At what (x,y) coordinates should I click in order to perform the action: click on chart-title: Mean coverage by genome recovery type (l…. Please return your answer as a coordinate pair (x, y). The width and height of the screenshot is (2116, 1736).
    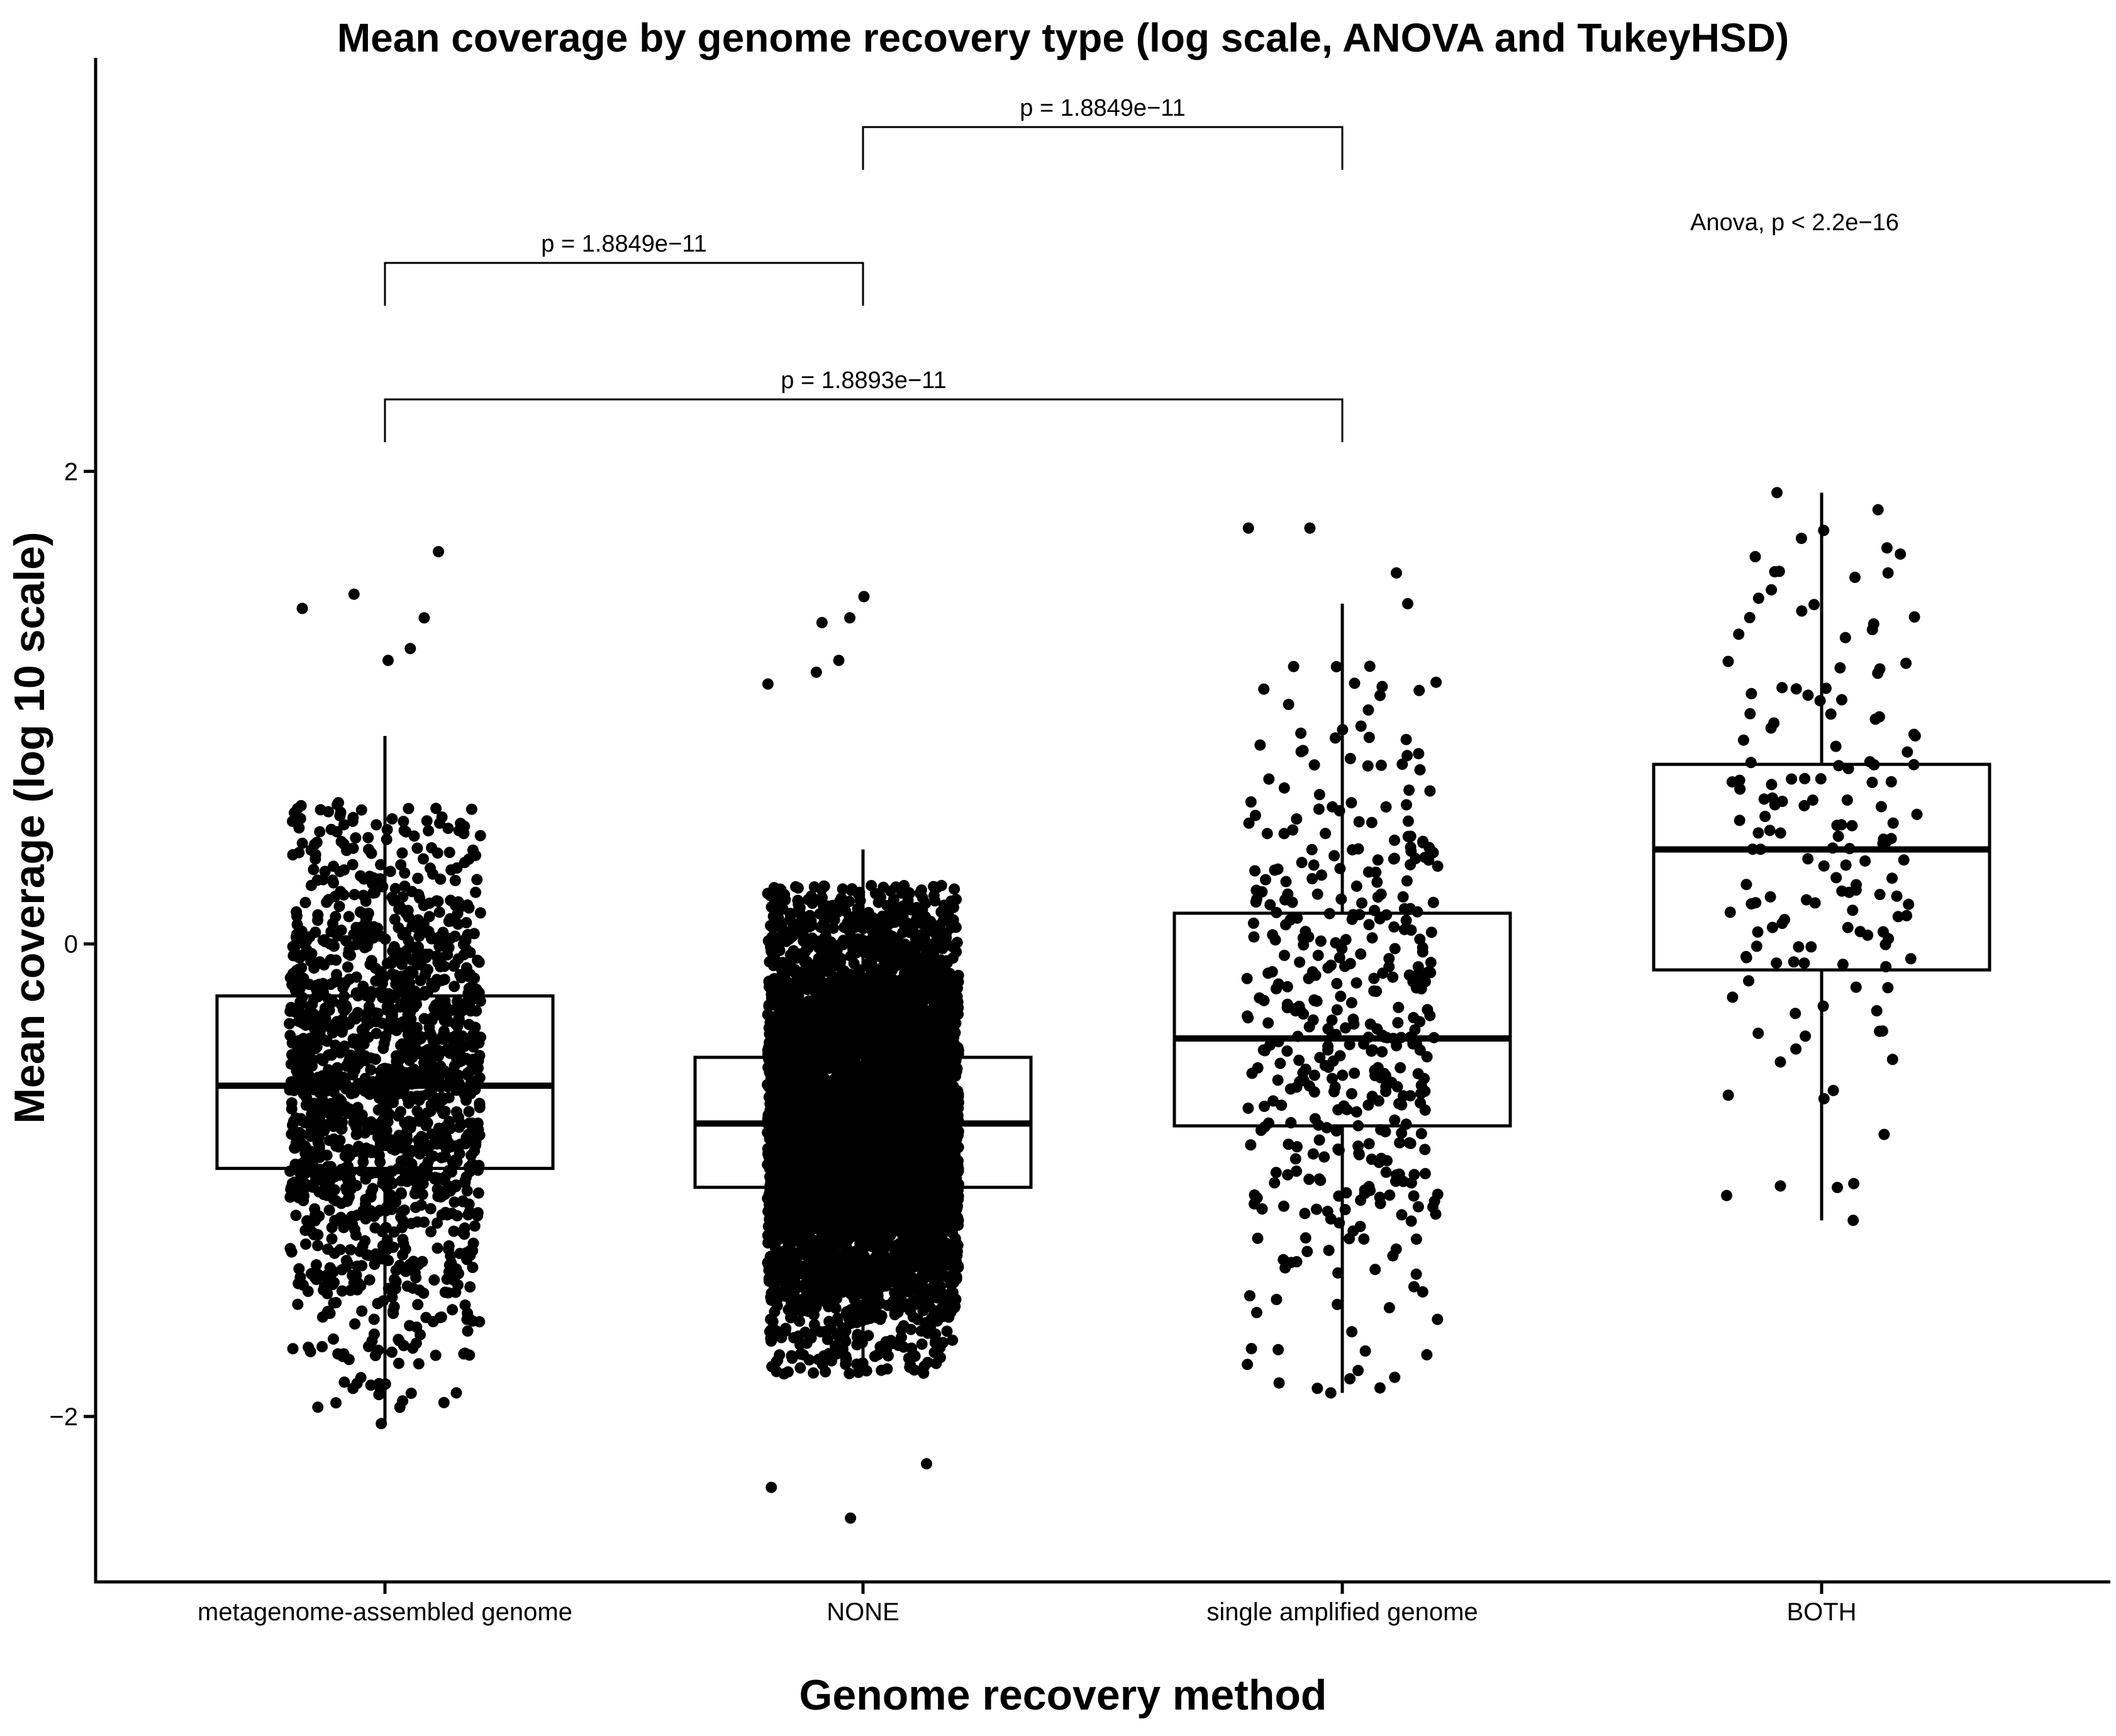
    Looking at the image, I should click on (1063, 37).